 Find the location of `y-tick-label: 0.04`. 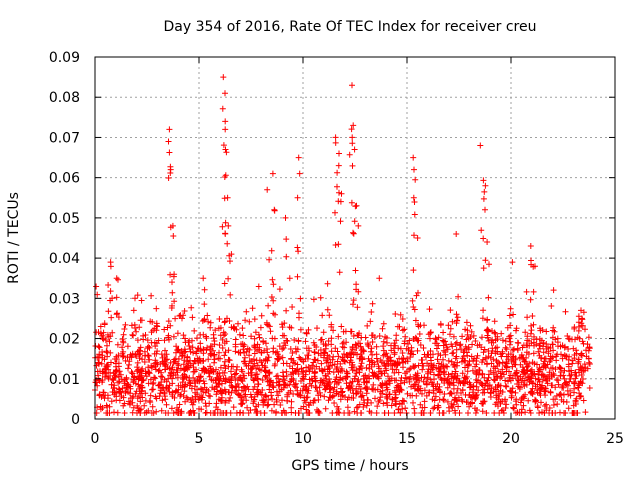

y-tick-label: 0.04 is located at coordinates (64, 259).